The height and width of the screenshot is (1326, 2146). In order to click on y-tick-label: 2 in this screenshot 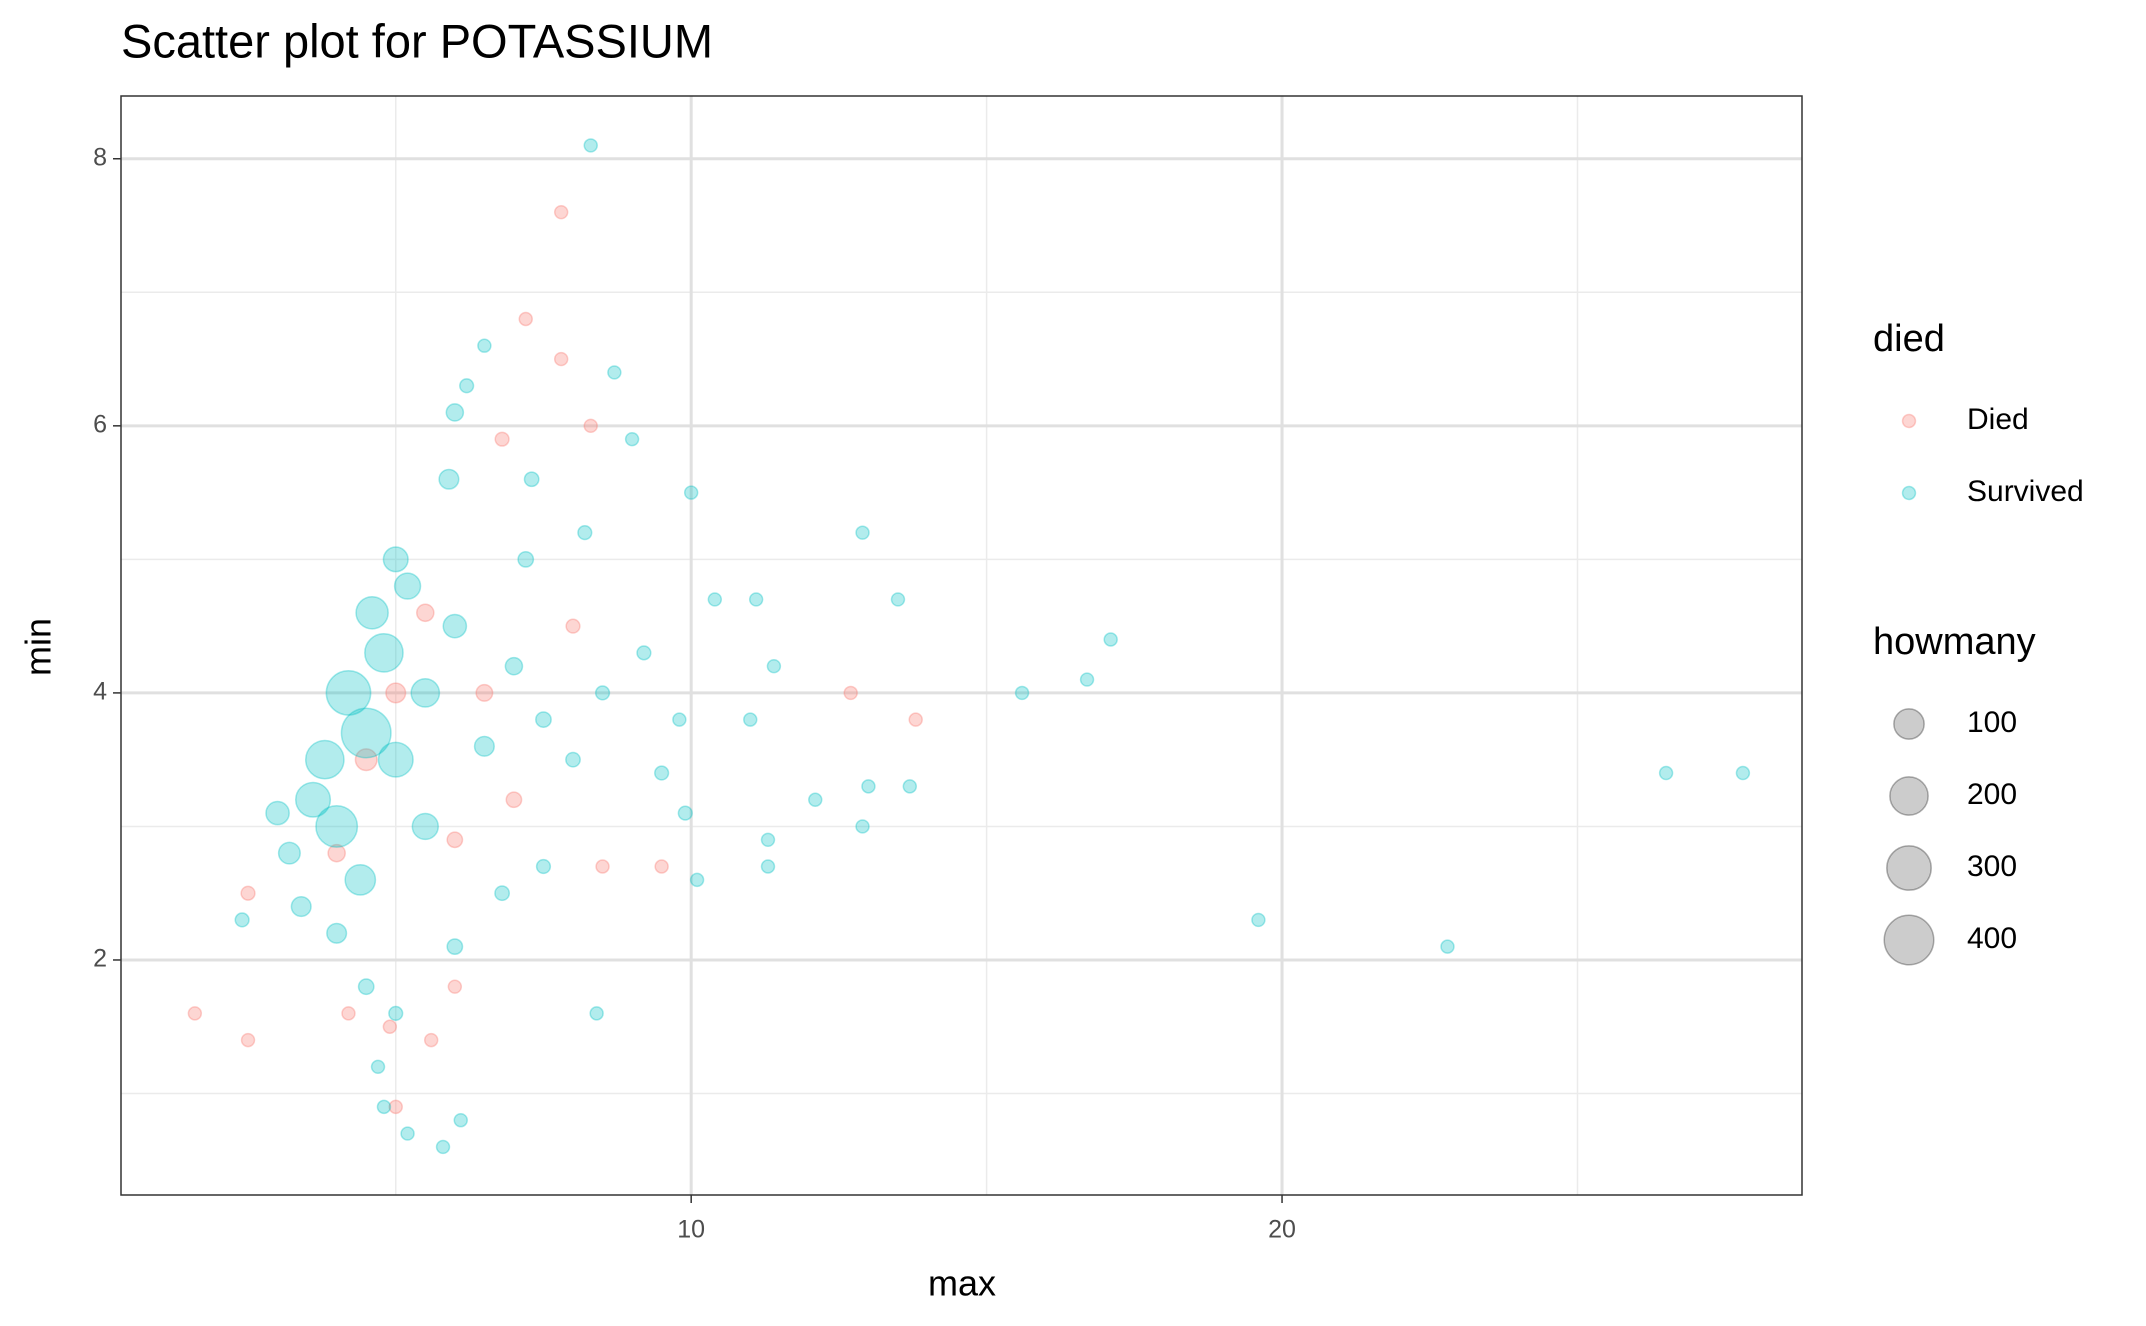, I will do `click(100, 959)`.